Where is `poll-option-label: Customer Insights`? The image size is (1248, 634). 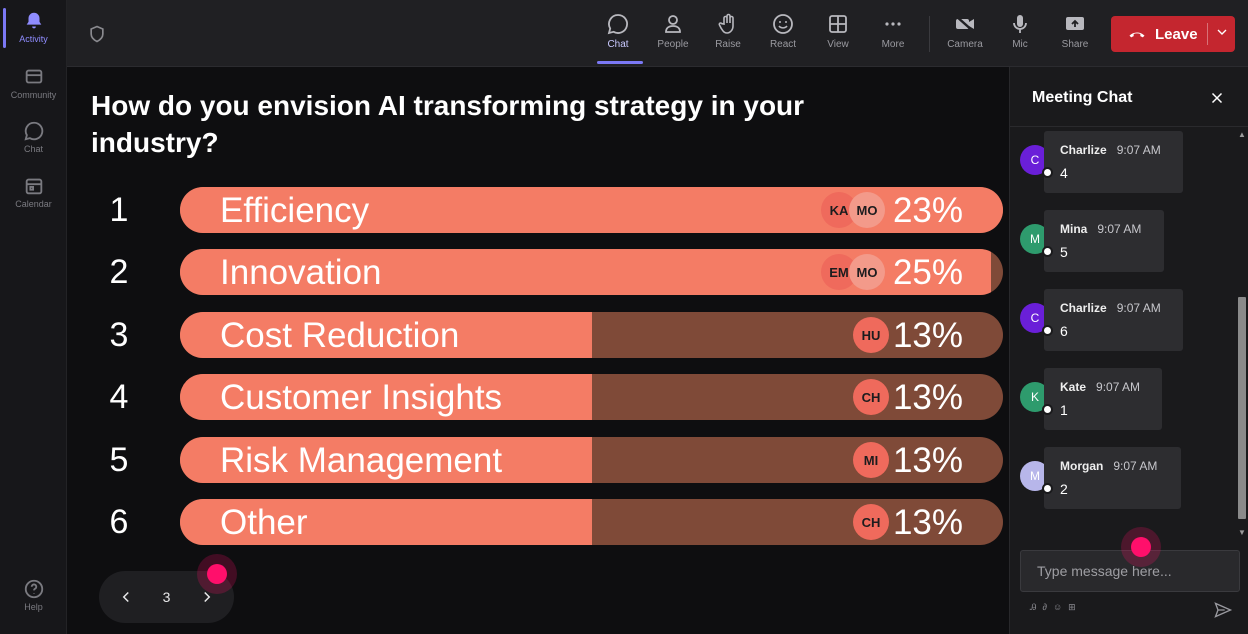 poll-option-label: Customer Insights is located at coordinates (361, 397).